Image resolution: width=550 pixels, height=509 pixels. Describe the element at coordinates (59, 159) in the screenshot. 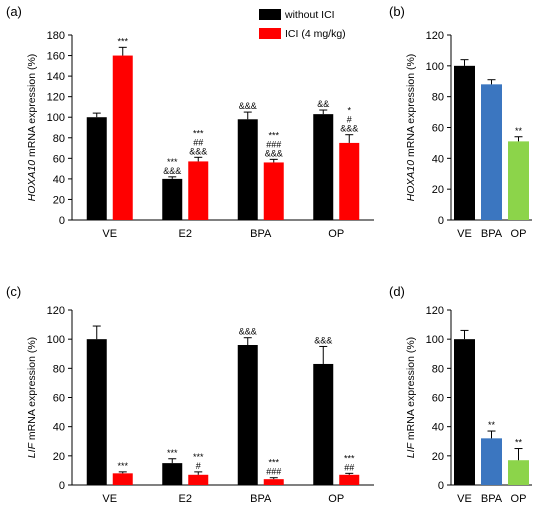

I see `y-tick-label-a: 60` at that location.